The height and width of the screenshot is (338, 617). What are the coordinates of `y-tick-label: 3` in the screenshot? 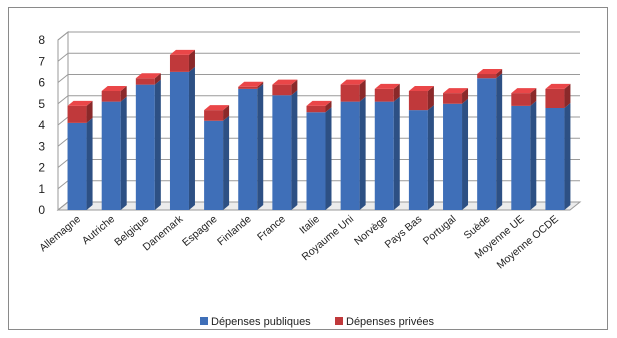 It's located at (41, 146).